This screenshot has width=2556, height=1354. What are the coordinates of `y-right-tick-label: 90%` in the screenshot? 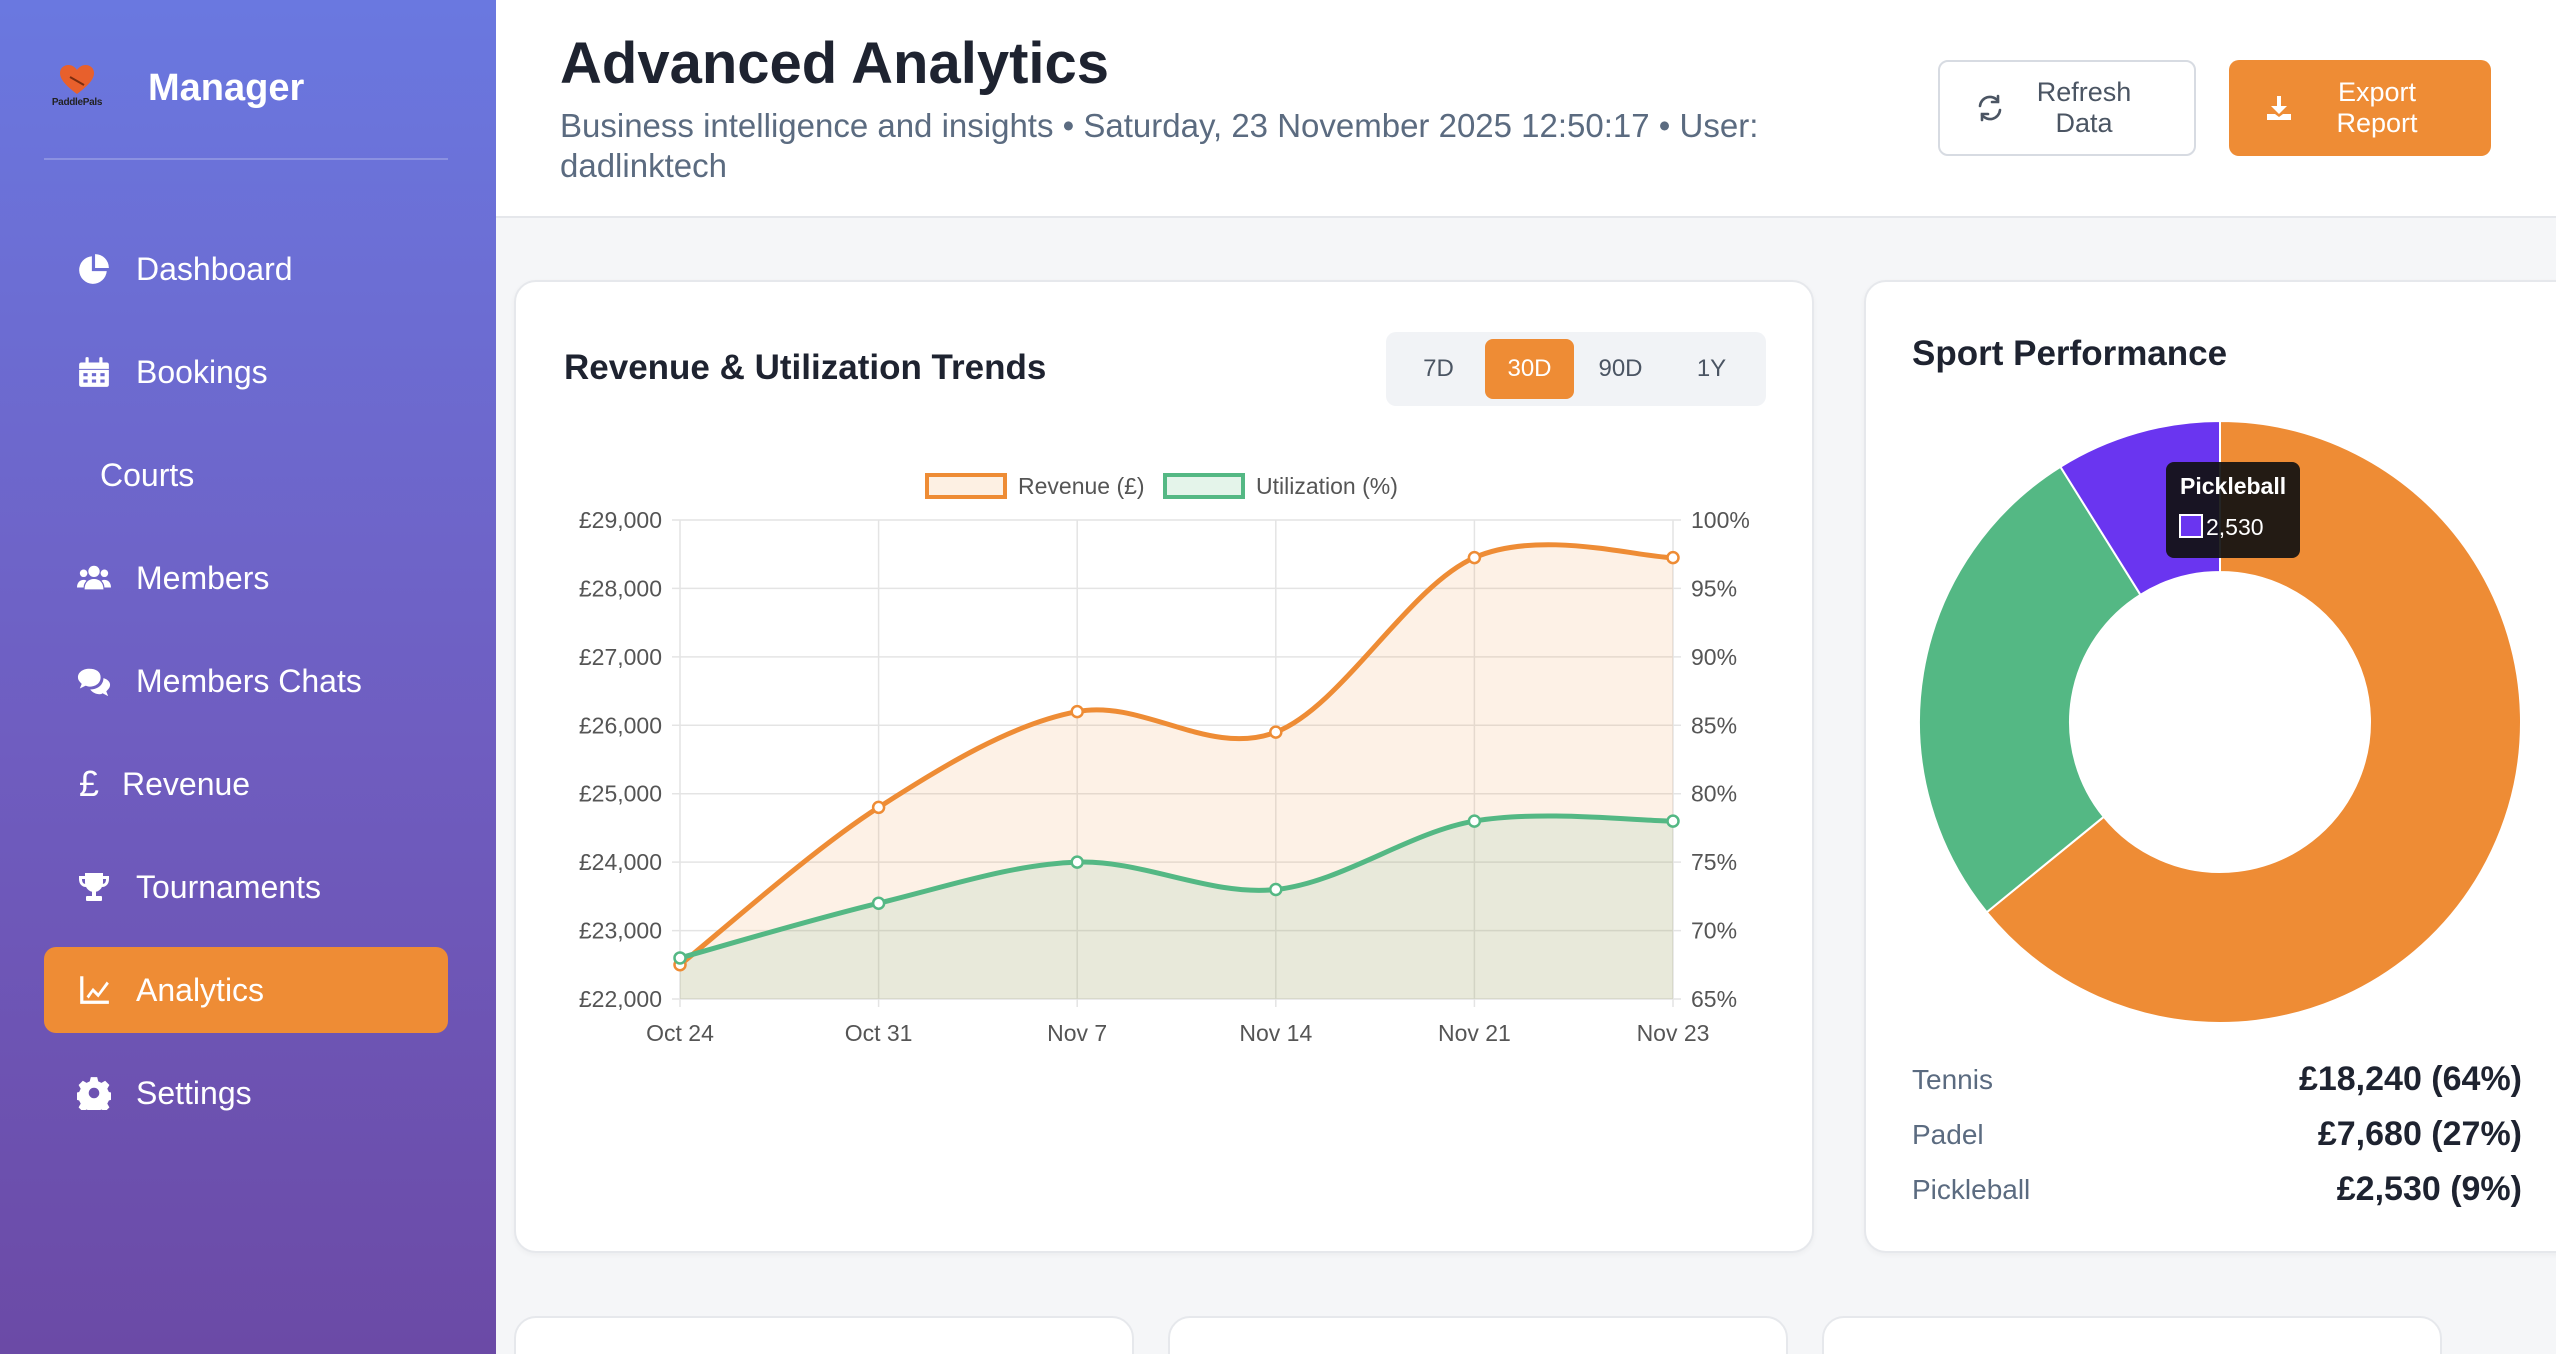 It's located at (1714, 657).